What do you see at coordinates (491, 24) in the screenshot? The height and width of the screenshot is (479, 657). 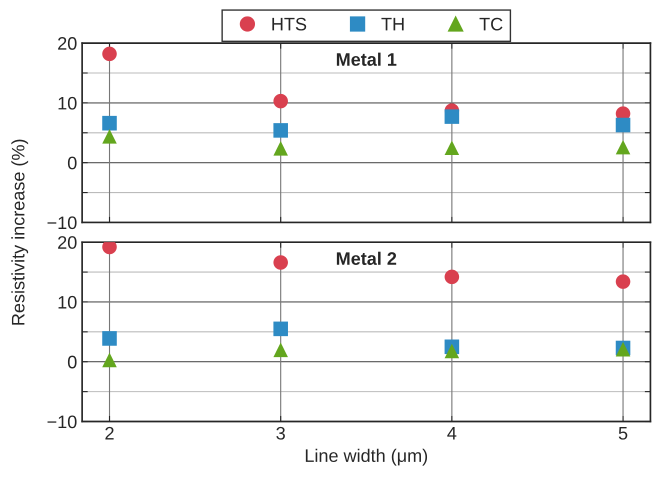 I see `legend-label: TC` at bounding box center [491, 24].